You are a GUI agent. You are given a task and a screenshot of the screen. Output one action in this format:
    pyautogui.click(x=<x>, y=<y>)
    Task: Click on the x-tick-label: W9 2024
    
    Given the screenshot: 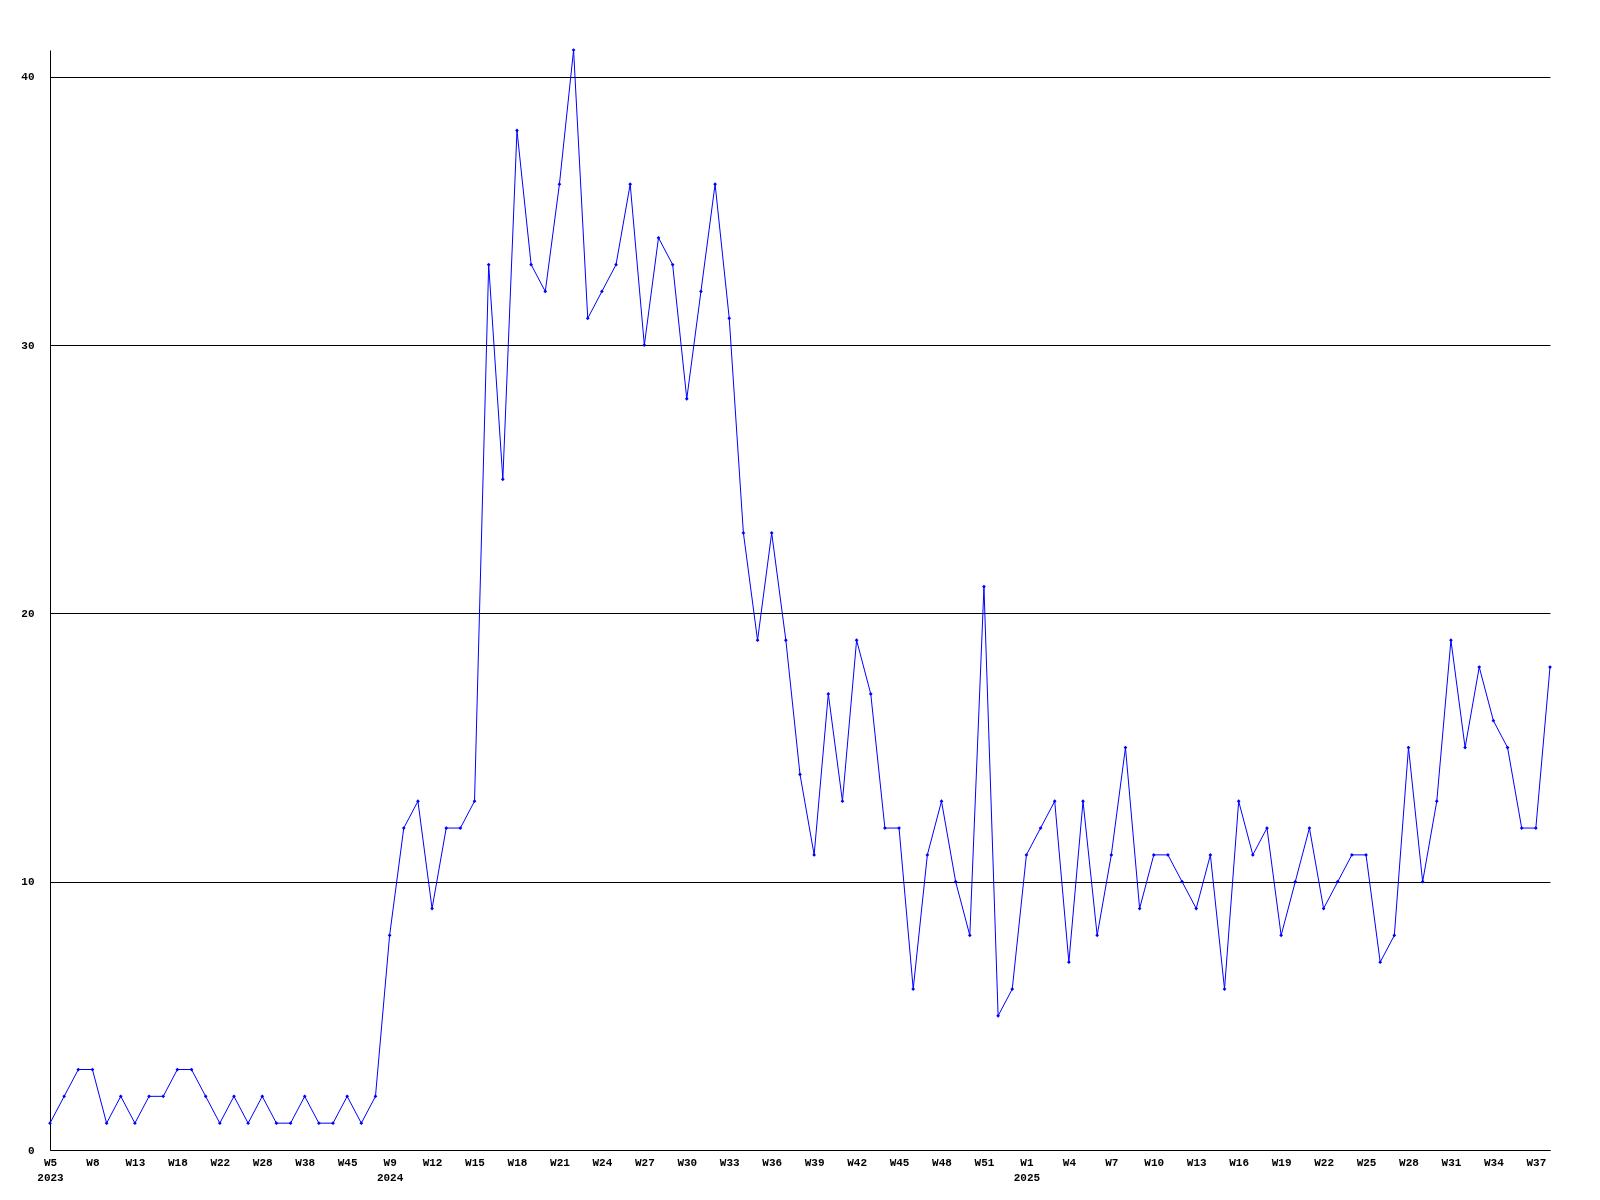 What is the action you would take?
    pyautogui.click(x=390, y=1170)
    